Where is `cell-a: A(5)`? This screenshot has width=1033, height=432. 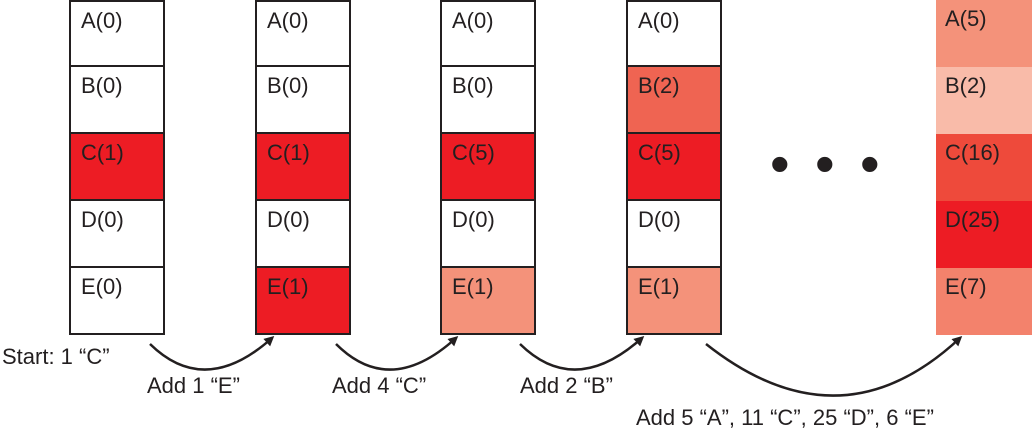
cell-a: A(5) is located at coordinates (984, 33).